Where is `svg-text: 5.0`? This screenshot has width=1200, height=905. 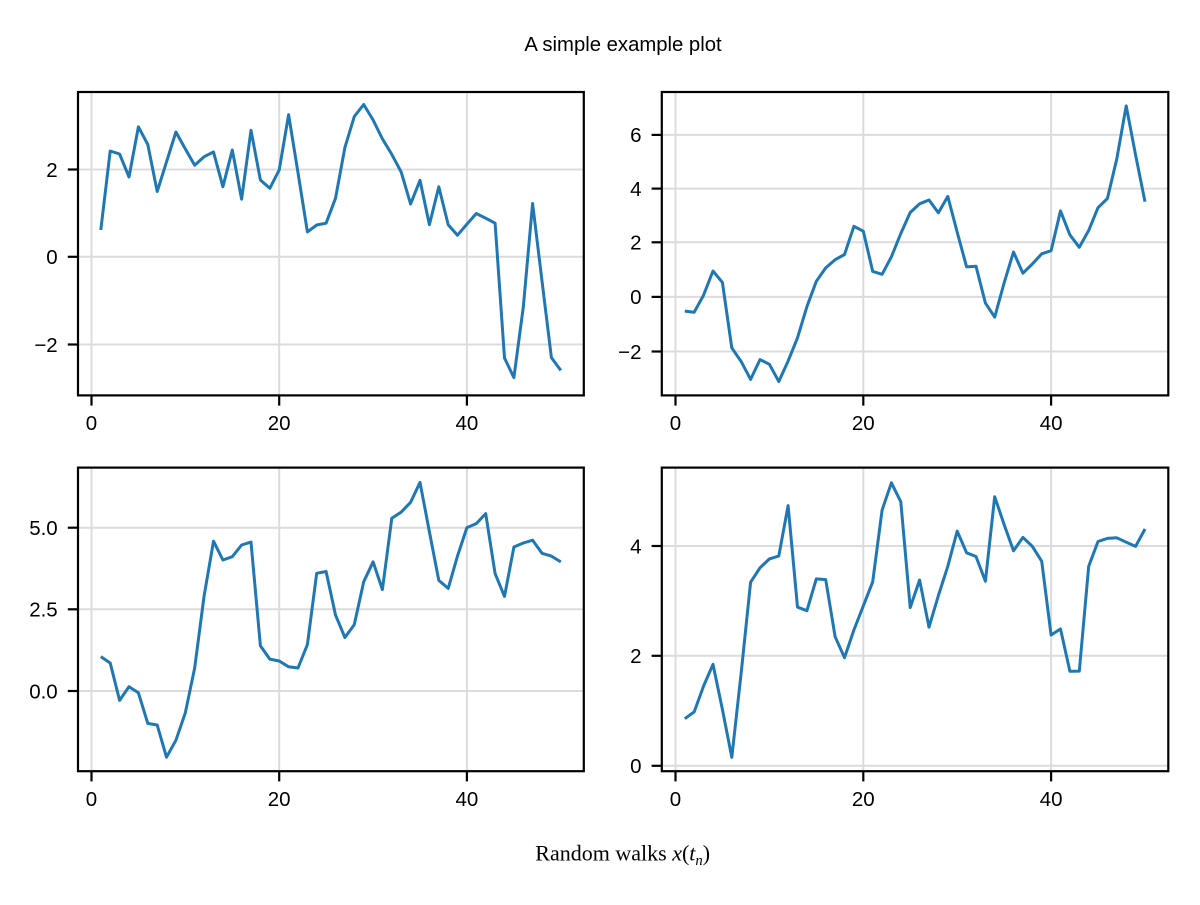 svg-text: 5.0 is located at coordinates (43, 528).